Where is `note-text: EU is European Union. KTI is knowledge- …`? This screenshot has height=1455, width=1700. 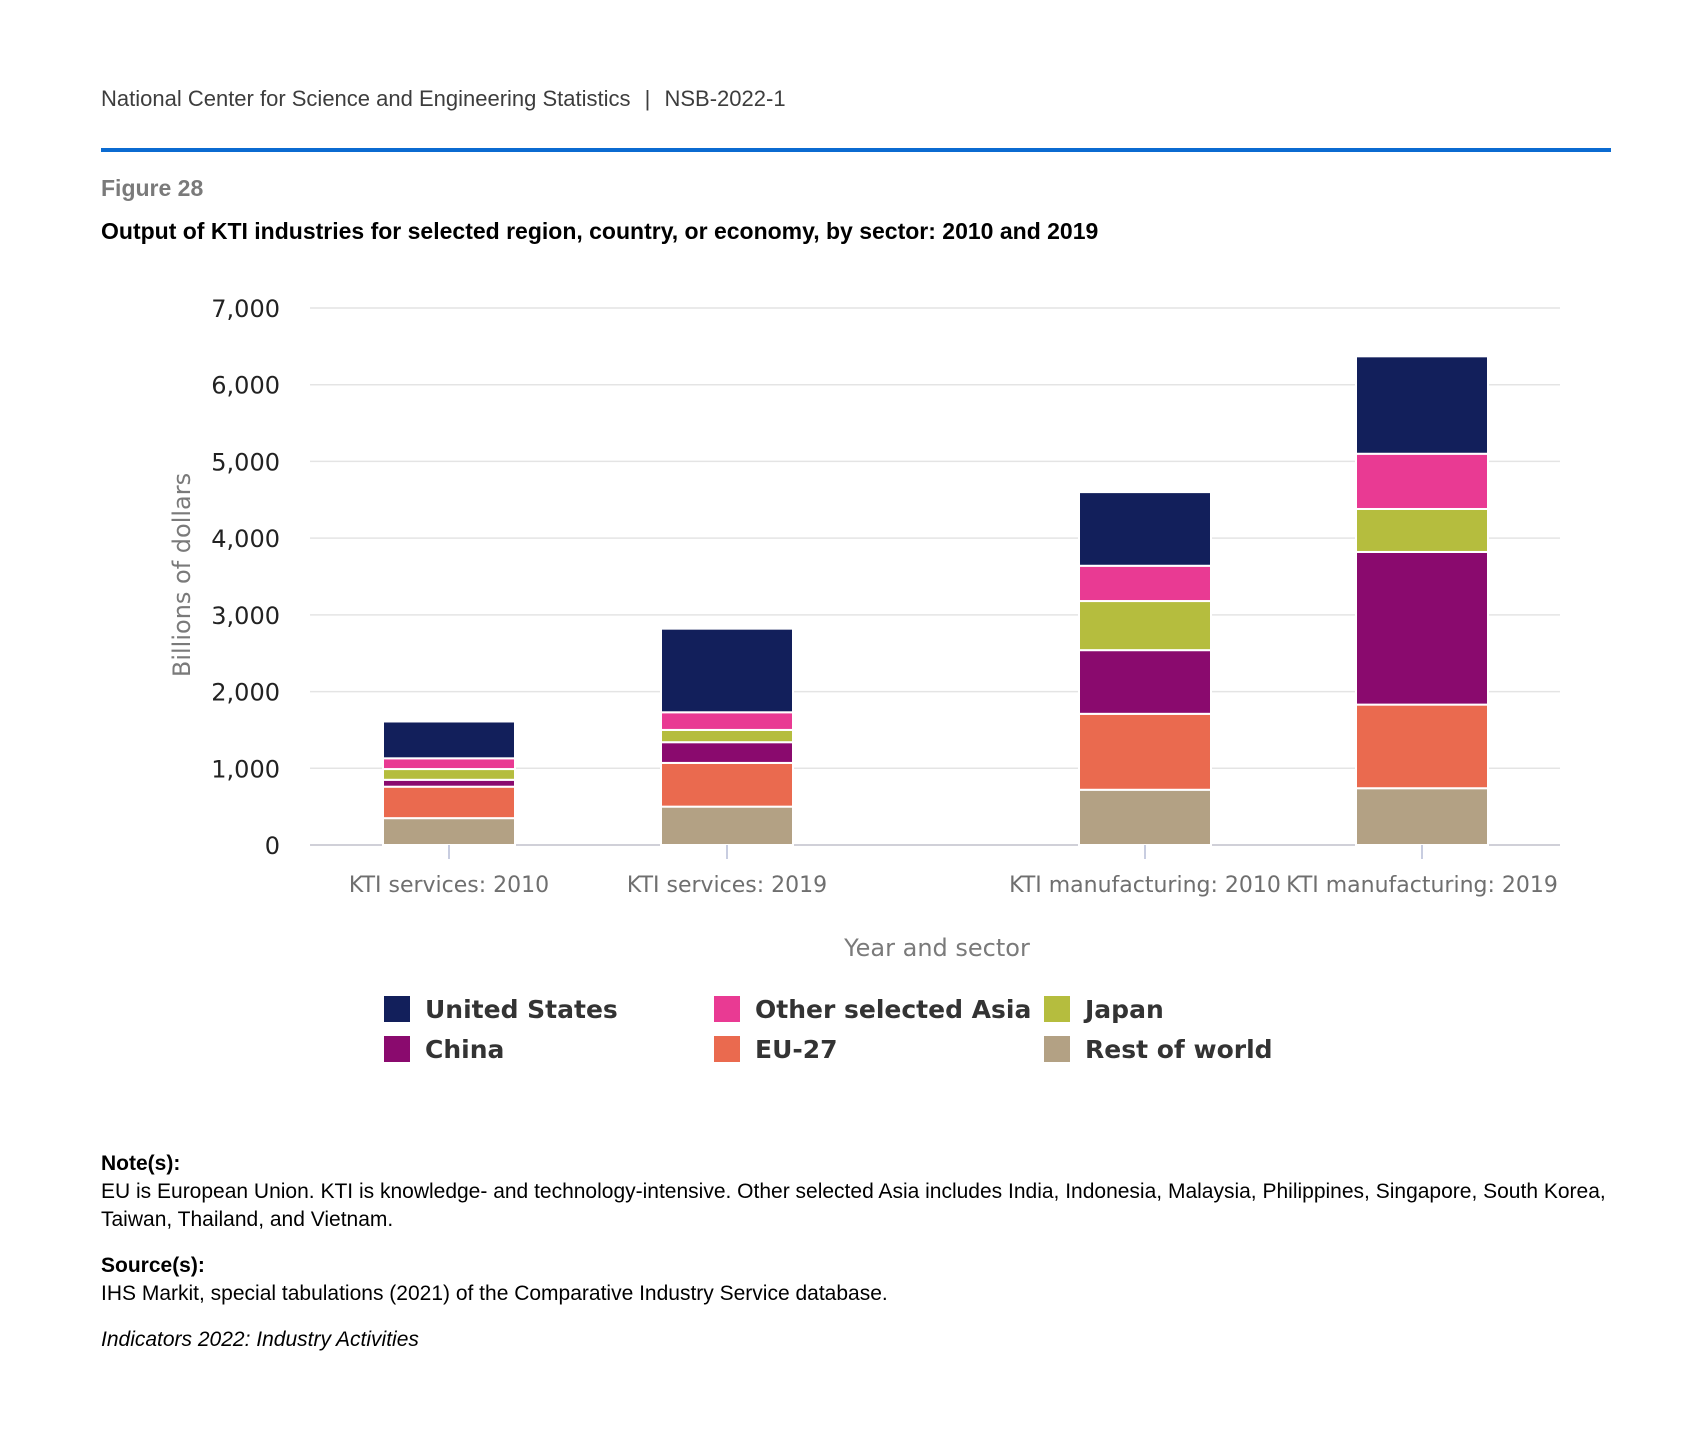
note-text: EU is European Union. KTI is knowledge- … is located at coordinates (853, 1205).